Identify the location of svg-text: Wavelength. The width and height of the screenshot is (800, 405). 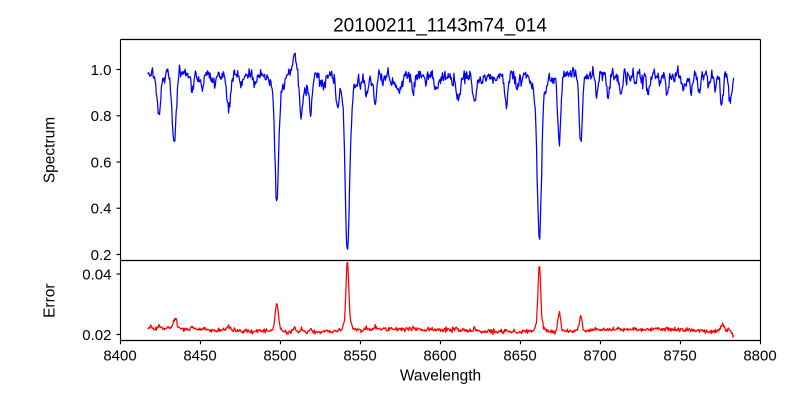
(440, 376).